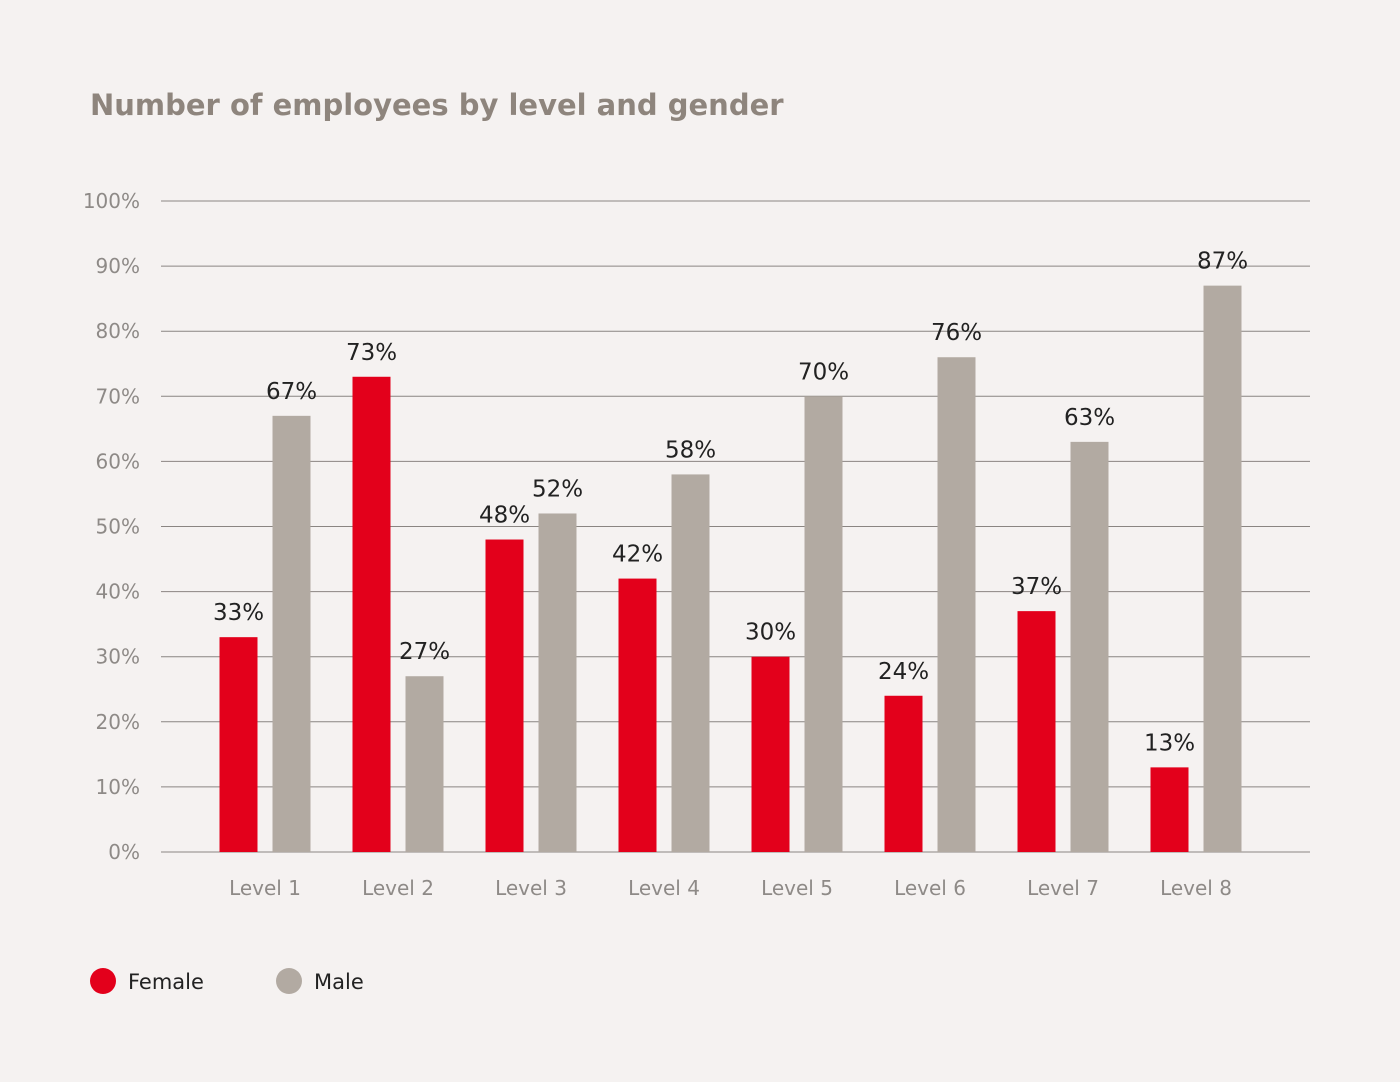  I want to click on chart-title: Number of employees by level and gender, so click(437, 105).